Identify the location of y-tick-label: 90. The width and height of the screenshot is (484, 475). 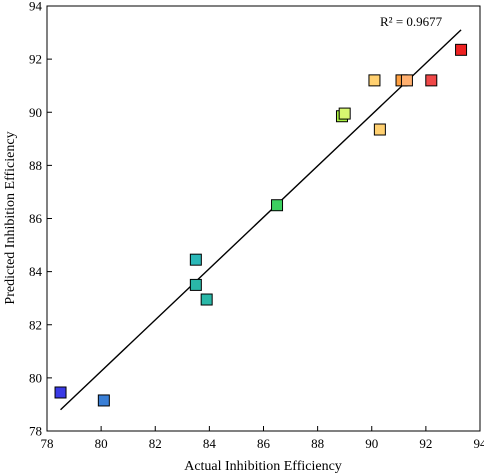
(35, 112).